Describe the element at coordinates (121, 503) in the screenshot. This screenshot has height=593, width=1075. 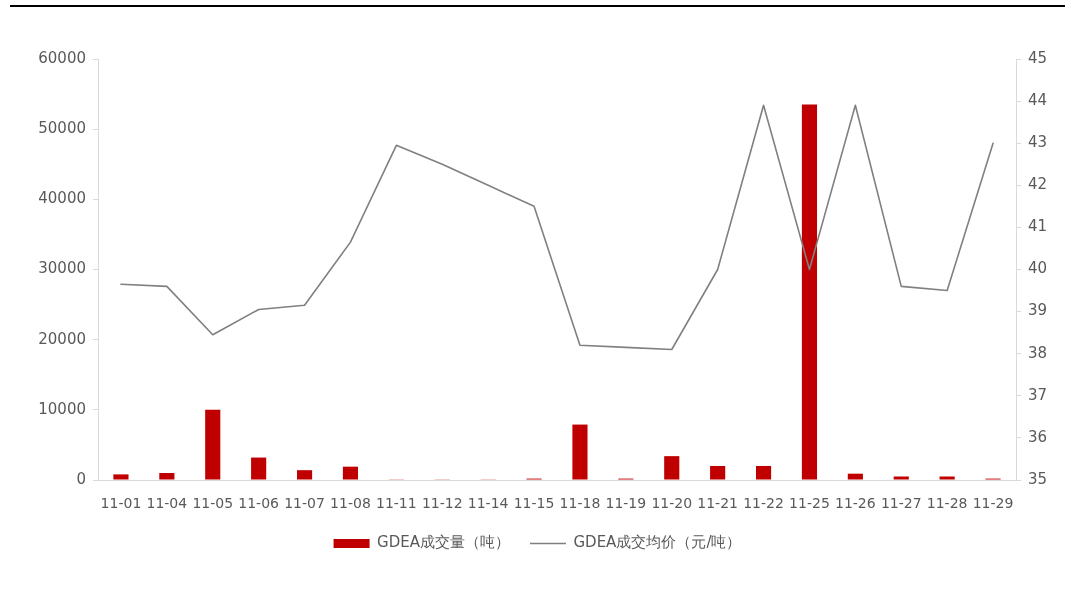
I see `x-tick-label: 11-01` at that location.